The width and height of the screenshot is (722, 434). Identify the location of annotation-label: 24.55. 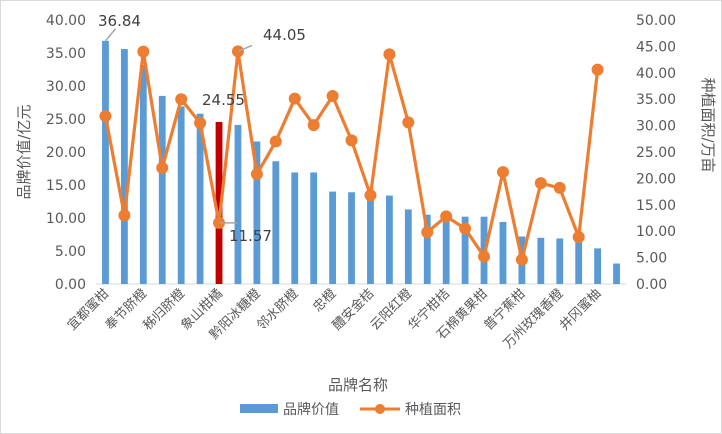
(223, 100).